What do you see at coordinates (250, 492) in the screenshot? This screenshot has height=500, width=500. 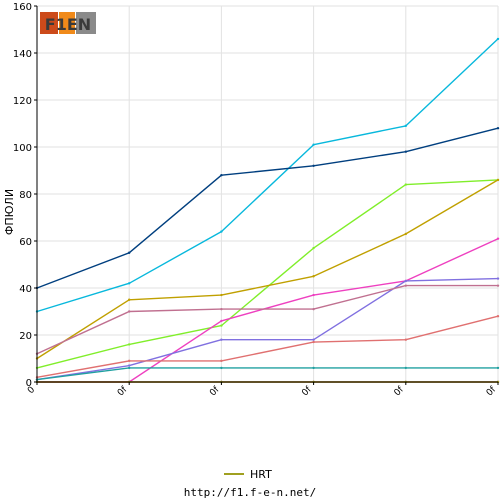 I see `footer-url: http://f1.f-e-n.net/` at bounding box center [250, 492].